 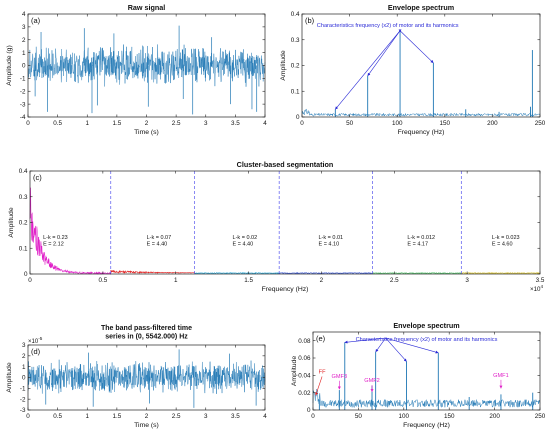 What do you see at coordinates (295, 66) in the screenshot?
I see `y-tick-label: 0.2` at bounding box center [295, 66].